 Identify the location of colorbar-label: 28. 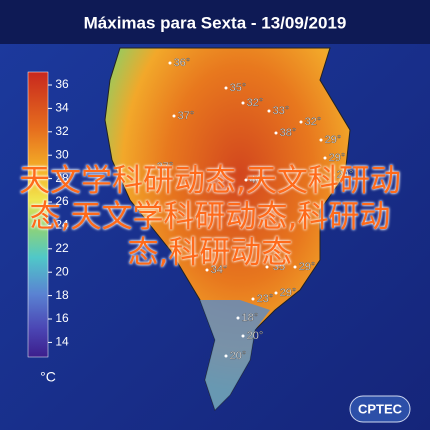
(62, 178).